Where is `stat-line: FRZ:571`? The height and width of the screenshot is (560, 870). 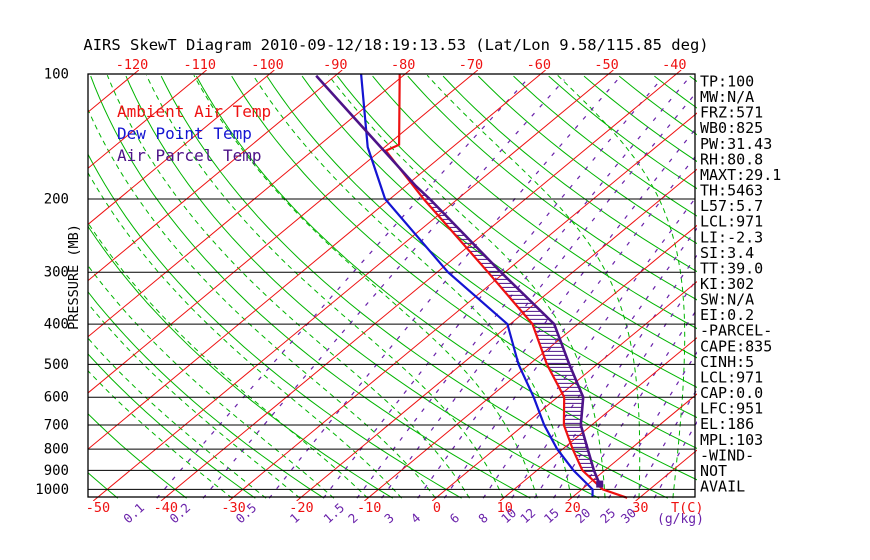
stat-line: FRZ:571 is located at coordinates (731, 113).